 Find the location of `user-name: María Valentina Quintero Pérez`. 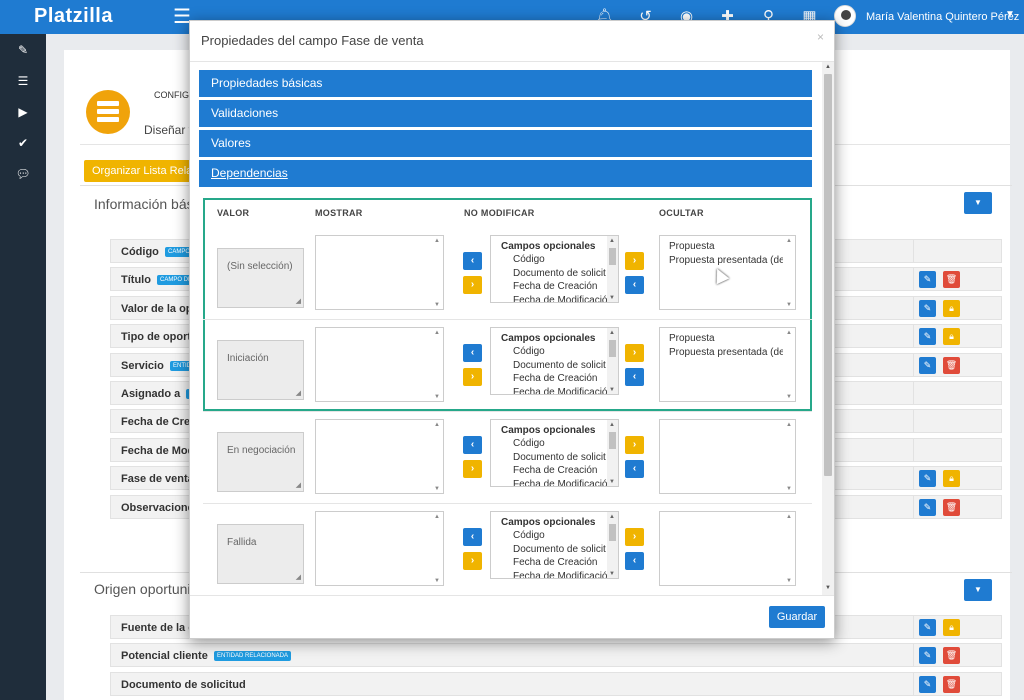

user-name: María Valentina Quintero Pérez is located at coordinates (943, 17).